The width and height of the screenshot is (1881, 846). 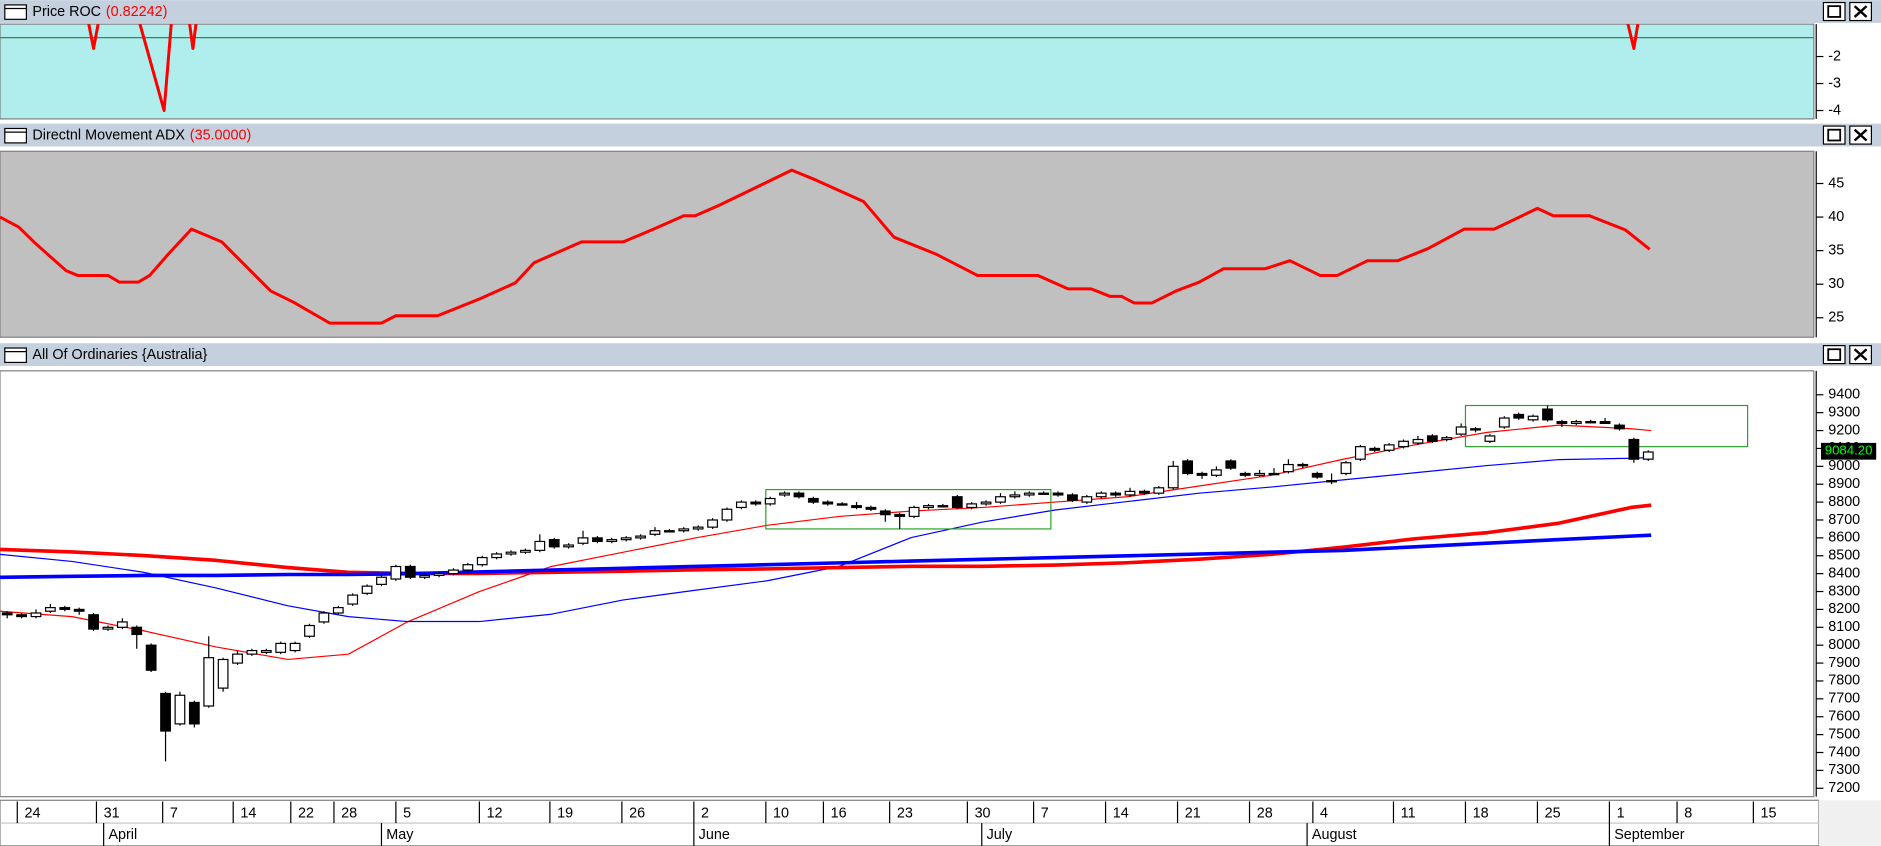 What do you see at coordinates (1621, 813) in the screenshot?
I see `x-tick-label: 1` at bounding box center [1621, 813].